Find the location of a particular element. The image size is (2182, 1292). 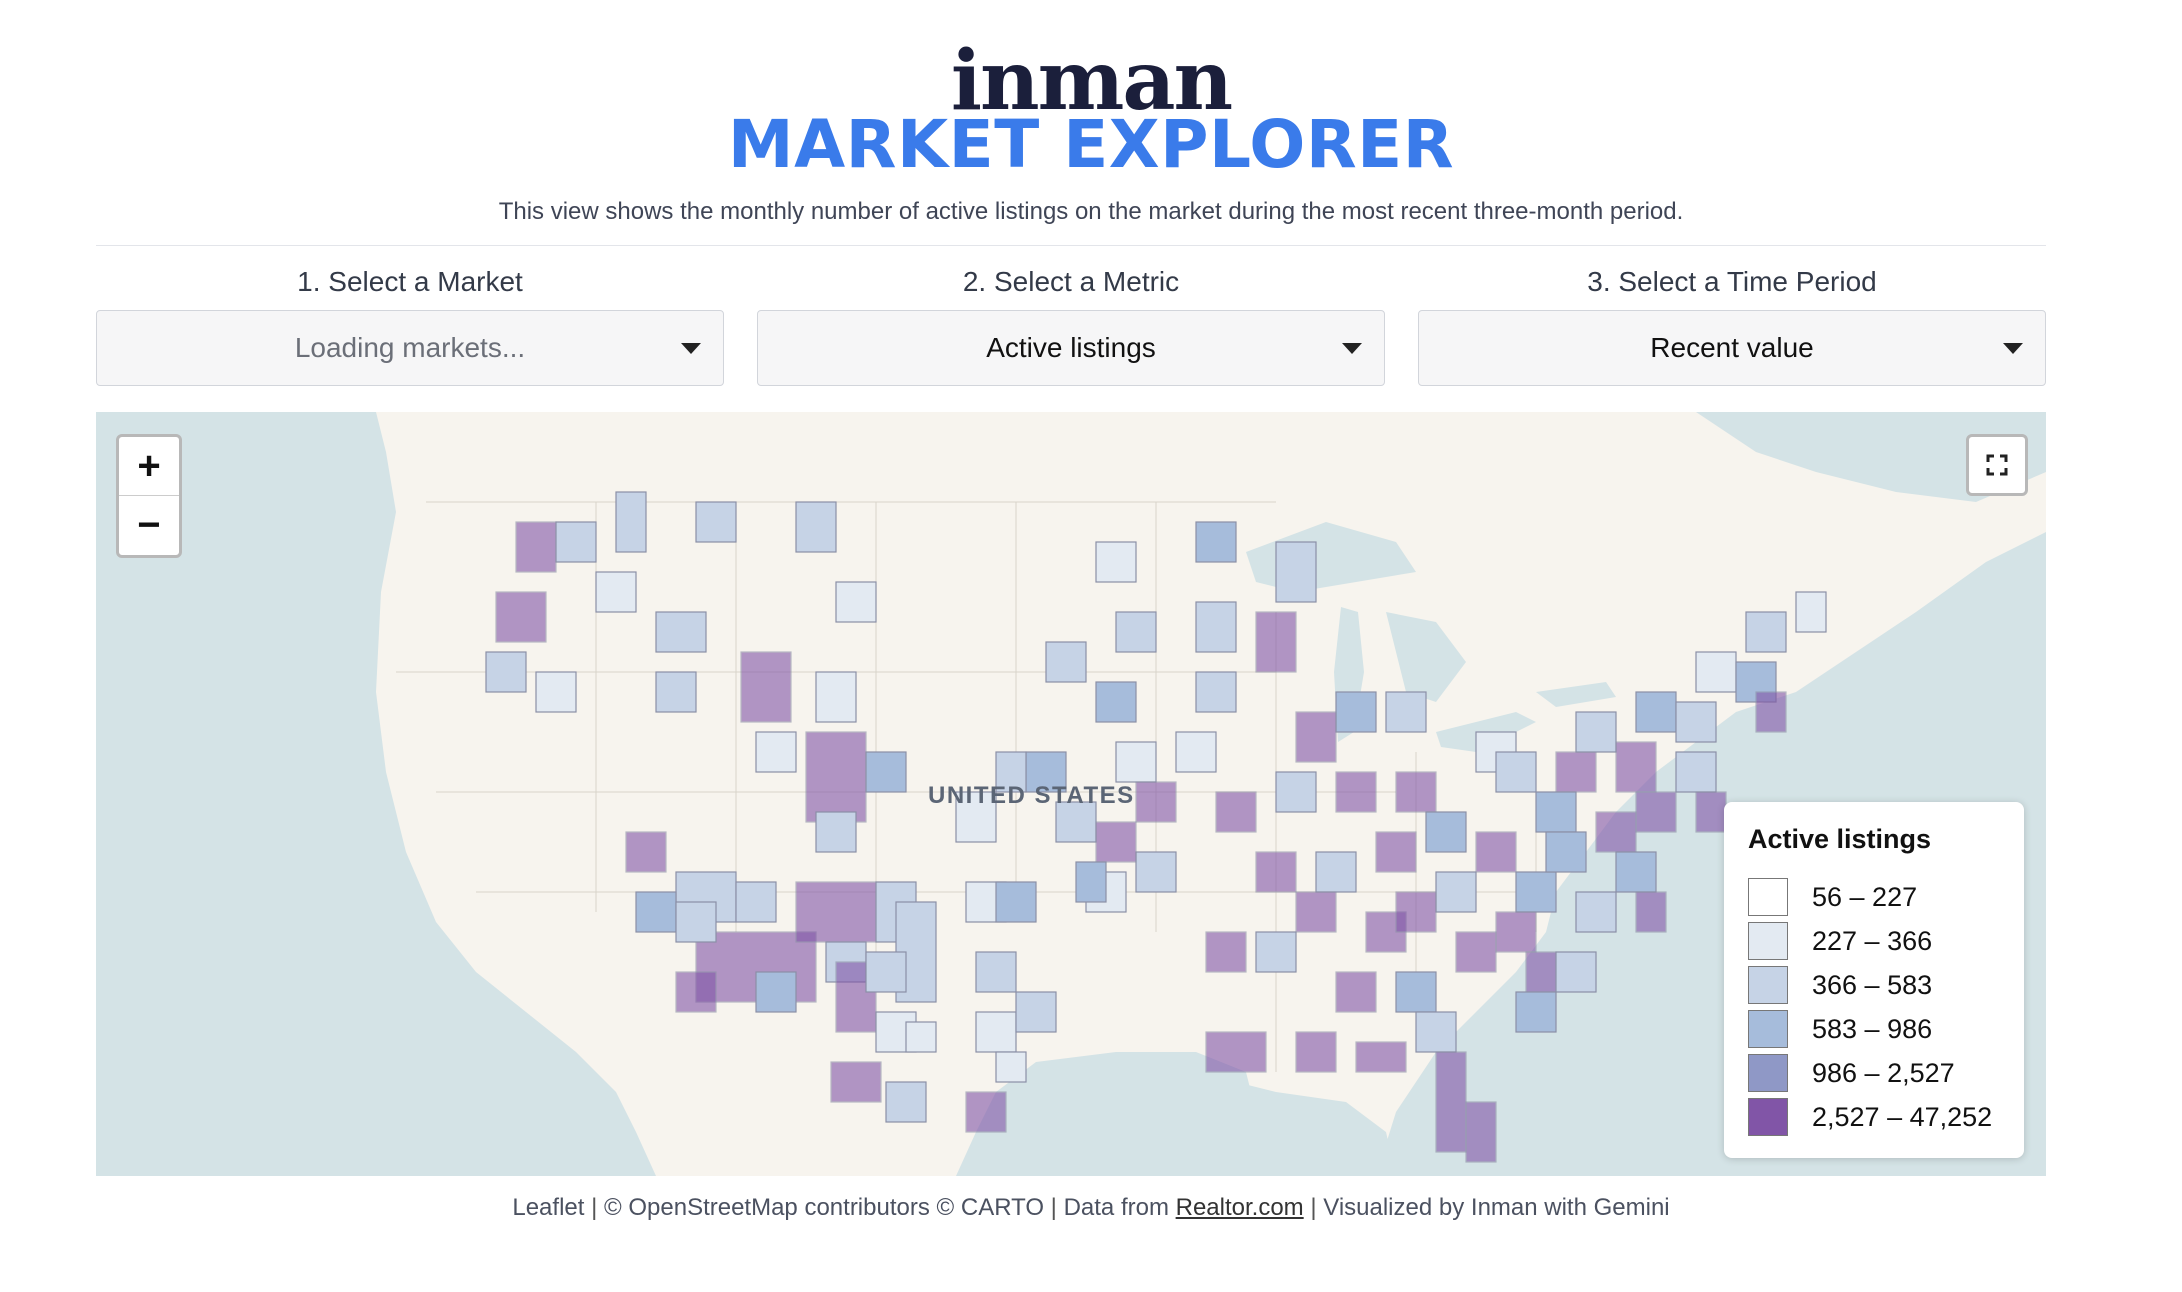

zoom-out-button: − is located at coordinates (149, 525).